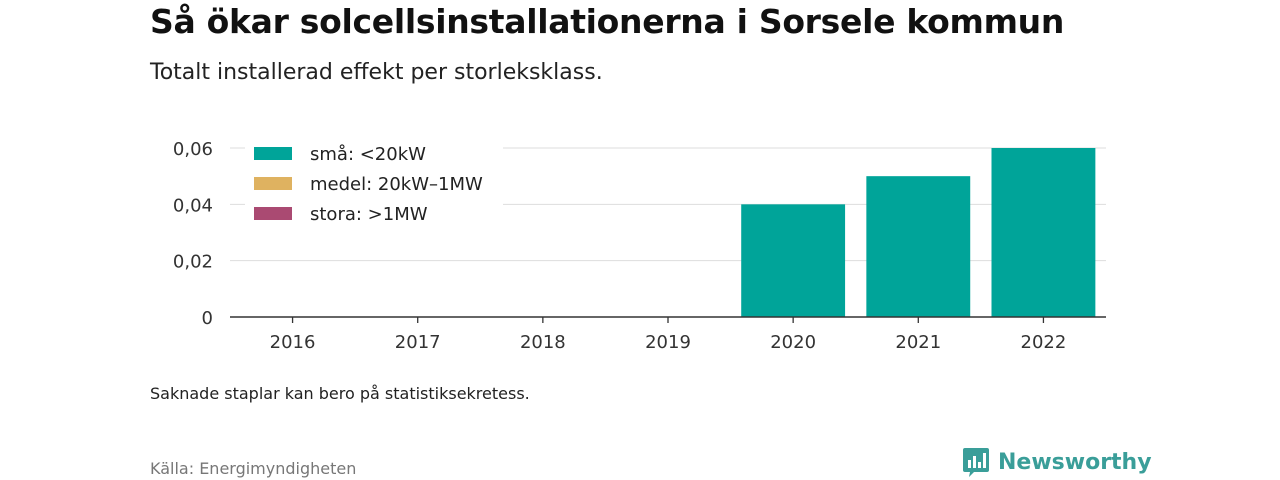  What do you see at coordinates (668, 342) in the screenshot?
I see `x-tick-label: 2019` at bounding box center [668, 342].